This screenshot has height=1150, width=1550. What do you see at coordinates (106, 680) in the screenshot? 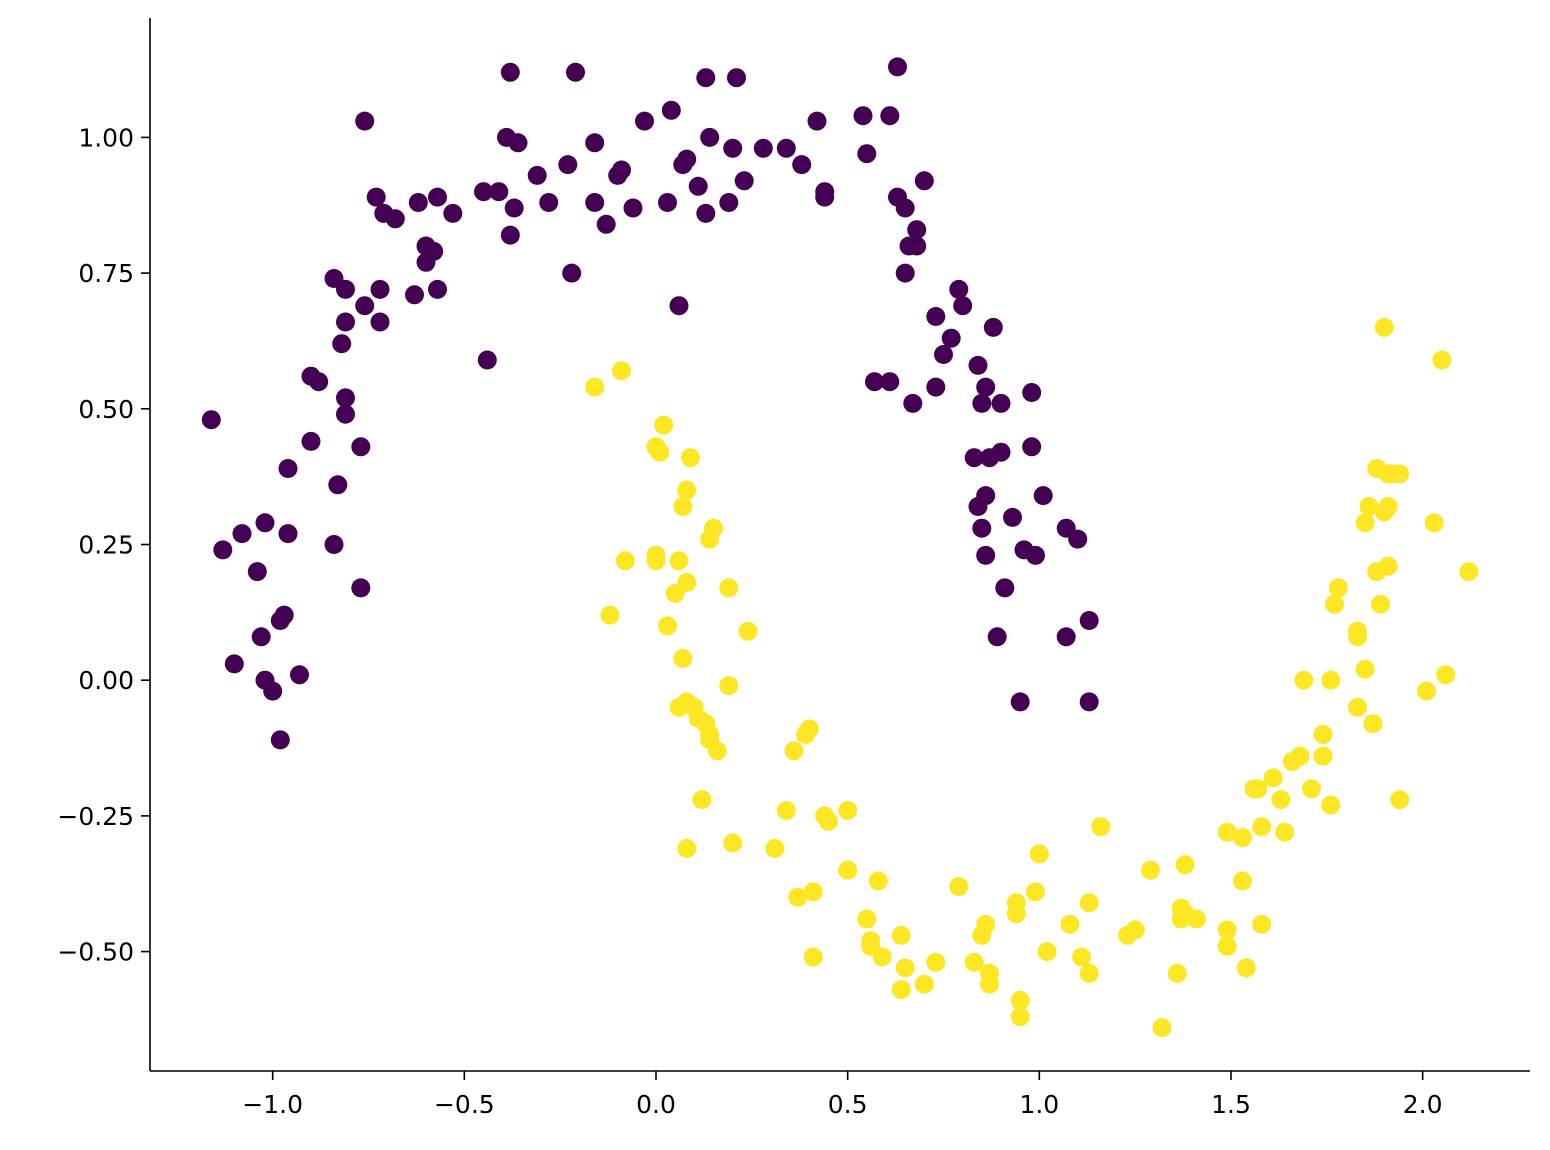
I see `y-tick-label: 0.00` at bounding box center [106, 680].